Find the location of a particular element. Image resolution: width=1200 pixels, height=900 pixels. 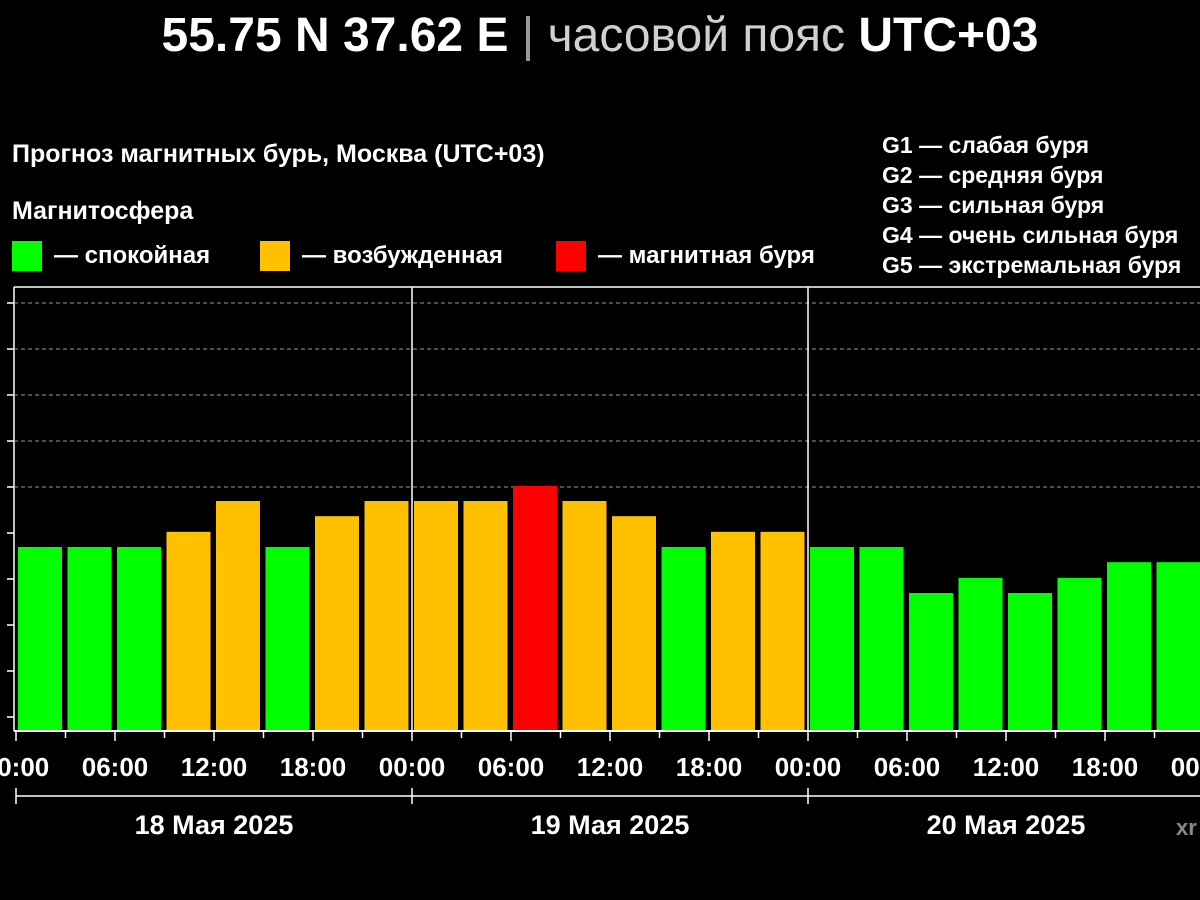

legend-quiet: — спокойная is located at coordinates (111, 256).